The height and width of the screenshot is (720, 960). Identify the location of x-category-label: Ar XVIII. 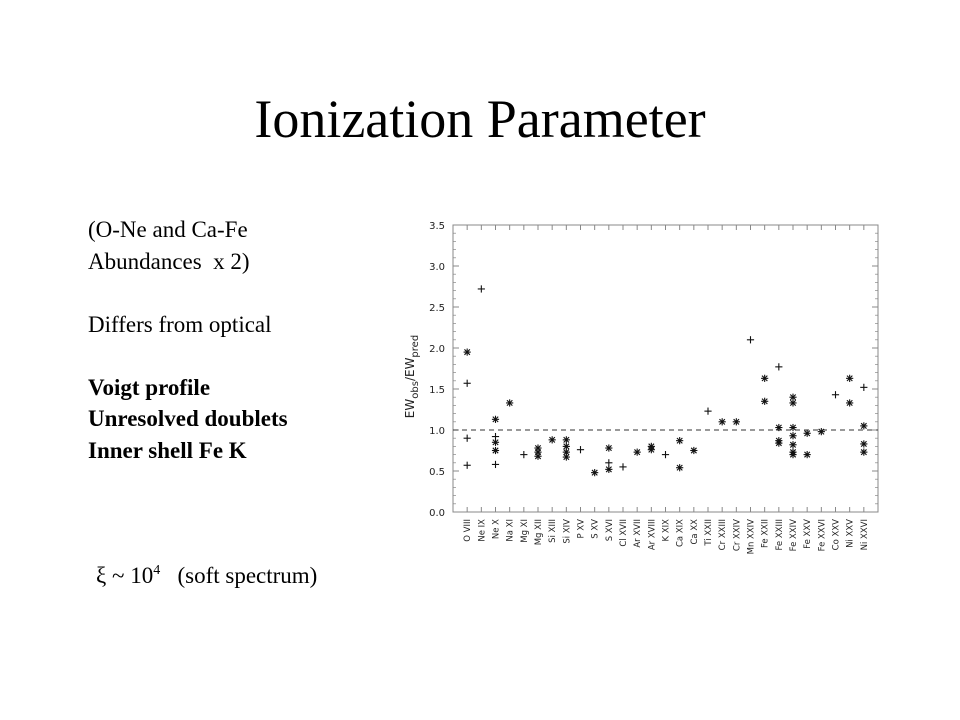
(652, 534).